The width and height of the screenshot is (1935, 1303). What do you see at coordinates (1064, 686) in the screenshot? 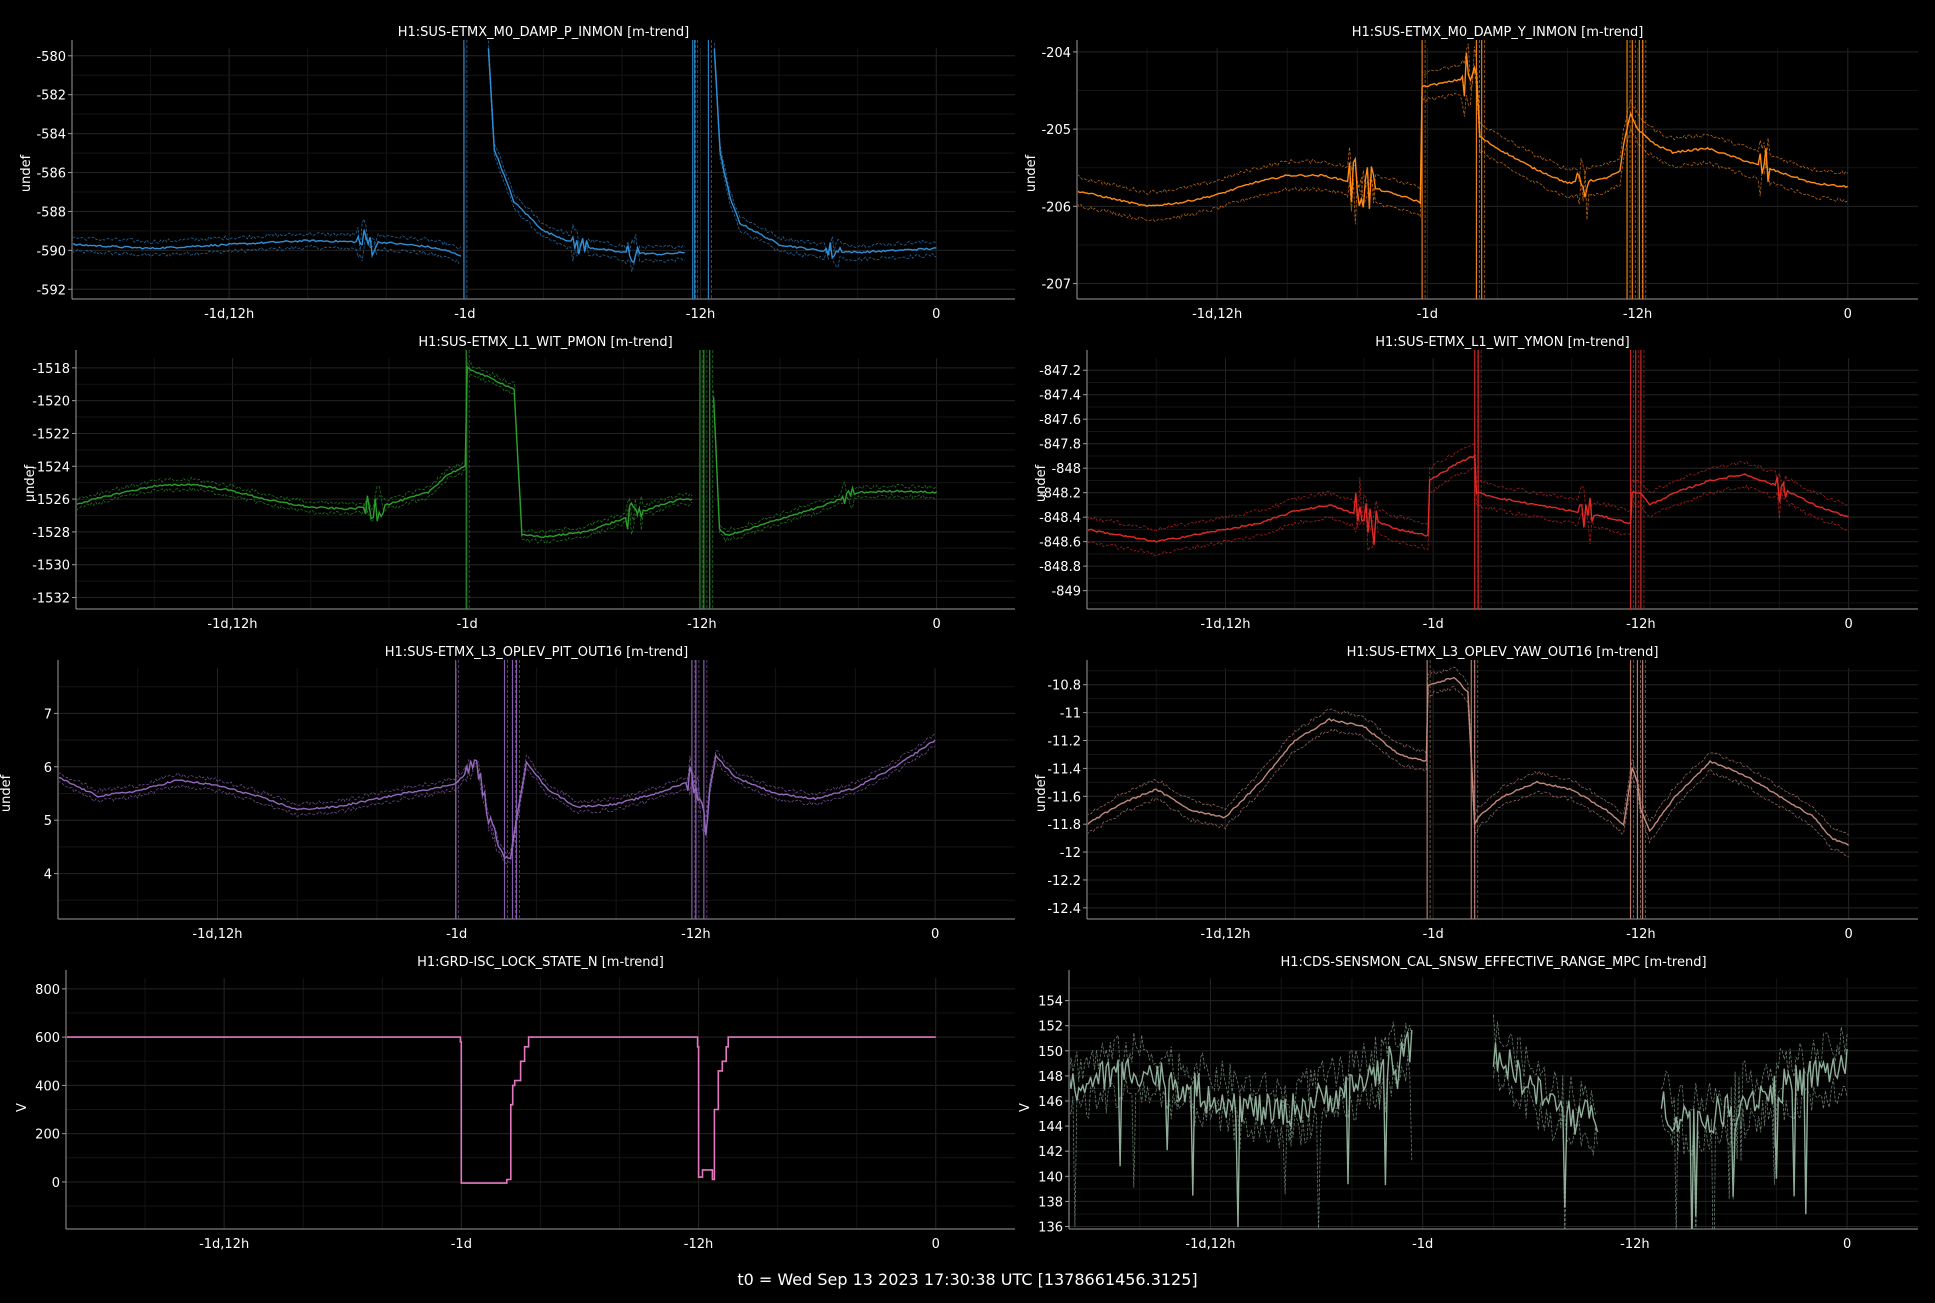
I see `y-tick-label: -10.8` at bounding box center [1064, 686].